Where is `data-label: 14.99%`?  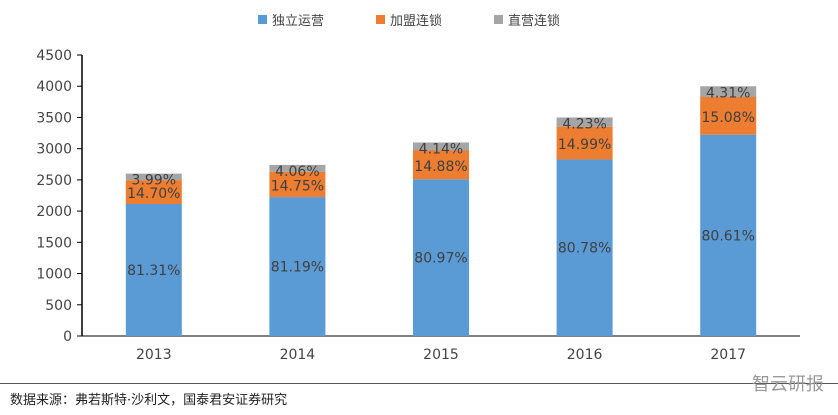 data-label: 14.99% is located at coordinates (584, 145).